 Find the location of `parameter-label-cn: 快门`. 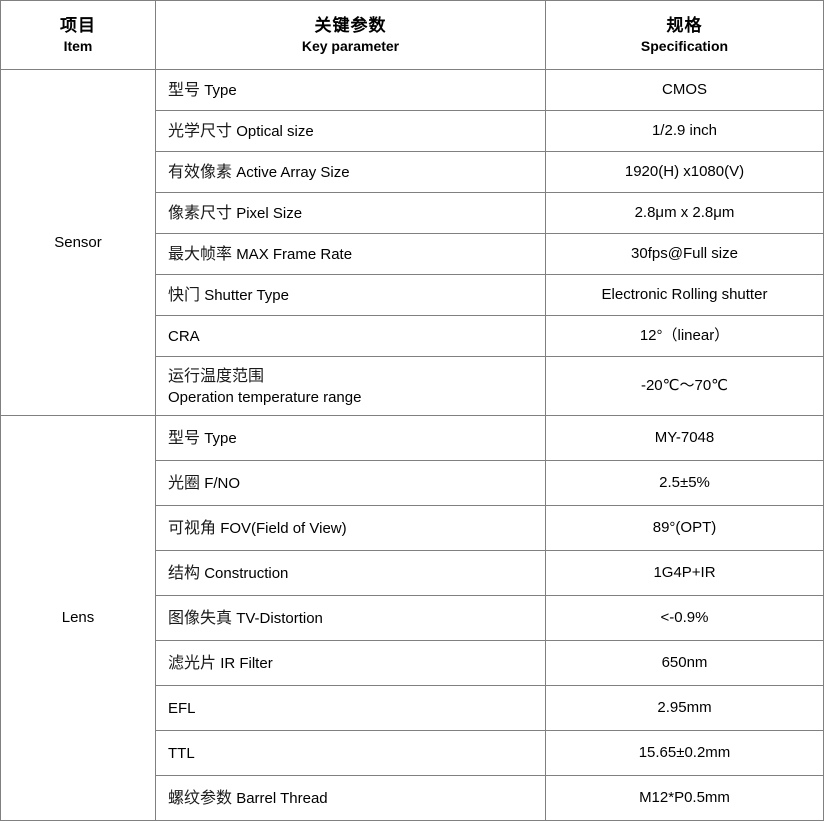

parameter-label-cn: 快门 is located at coordinates (184, 295).